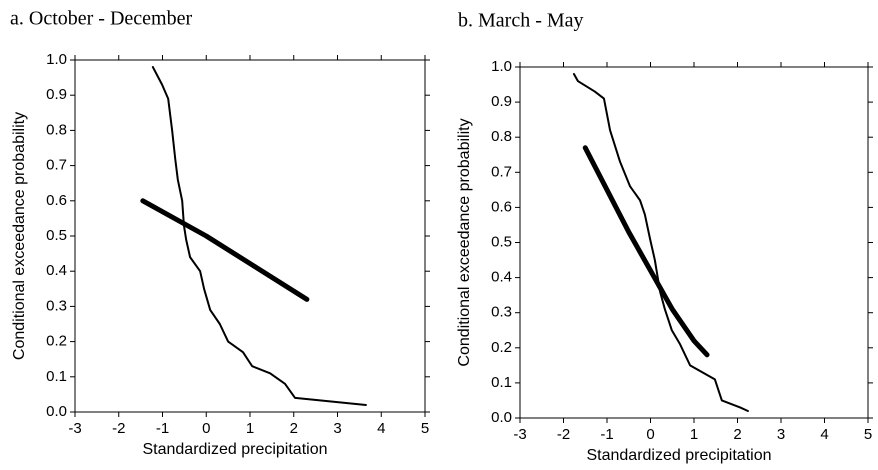 This screenshot has height=470, width=878. Describe the element at coordinates (101, 19) in the screenshot. I see `chart-title: a. October - December` at that location.